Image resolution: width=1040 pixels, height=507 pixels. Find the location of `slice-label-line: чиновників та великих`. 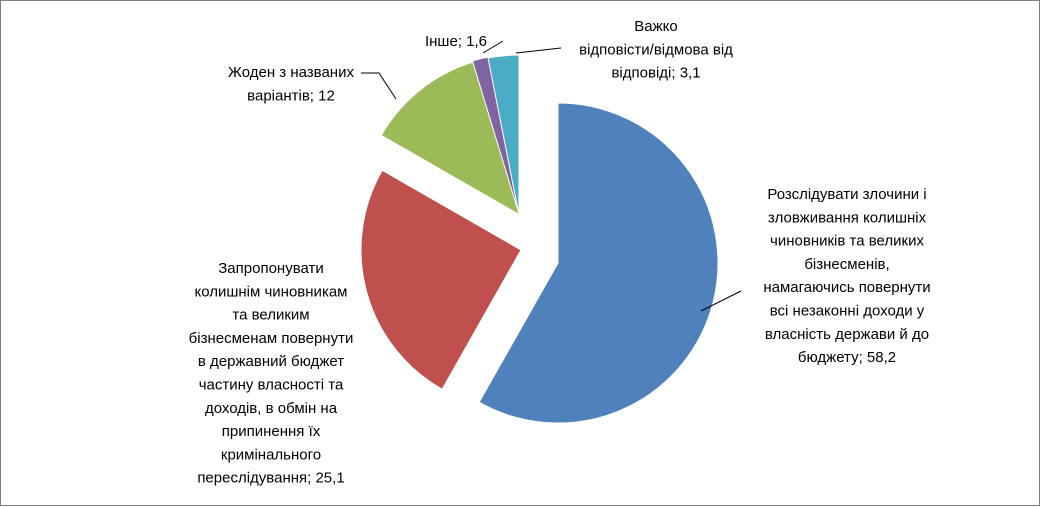

slice-label-line: чиновників та великих is located at coordinates (847, 241).